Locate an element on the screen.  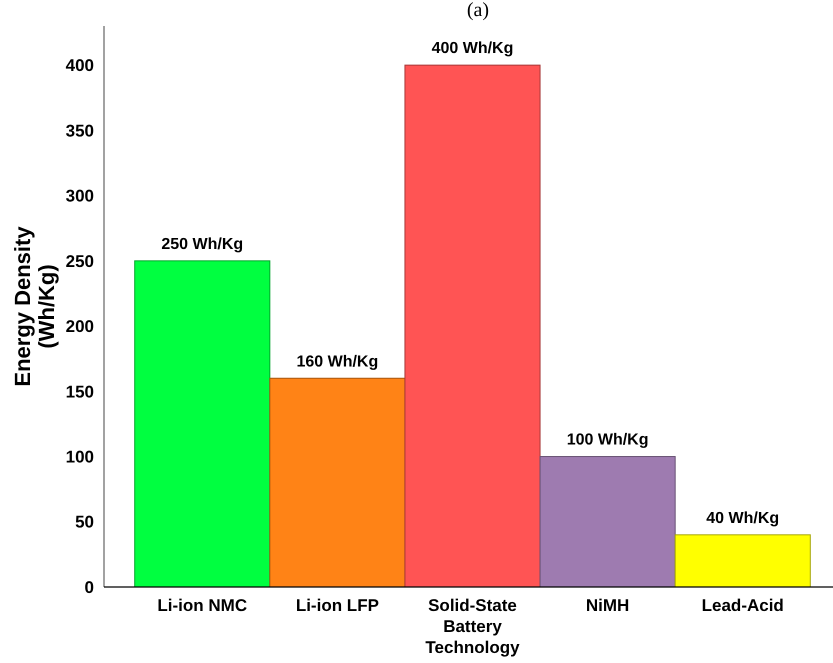
x-tick-label: Solid-State Battery Technology is located at coordinates (472, 626).